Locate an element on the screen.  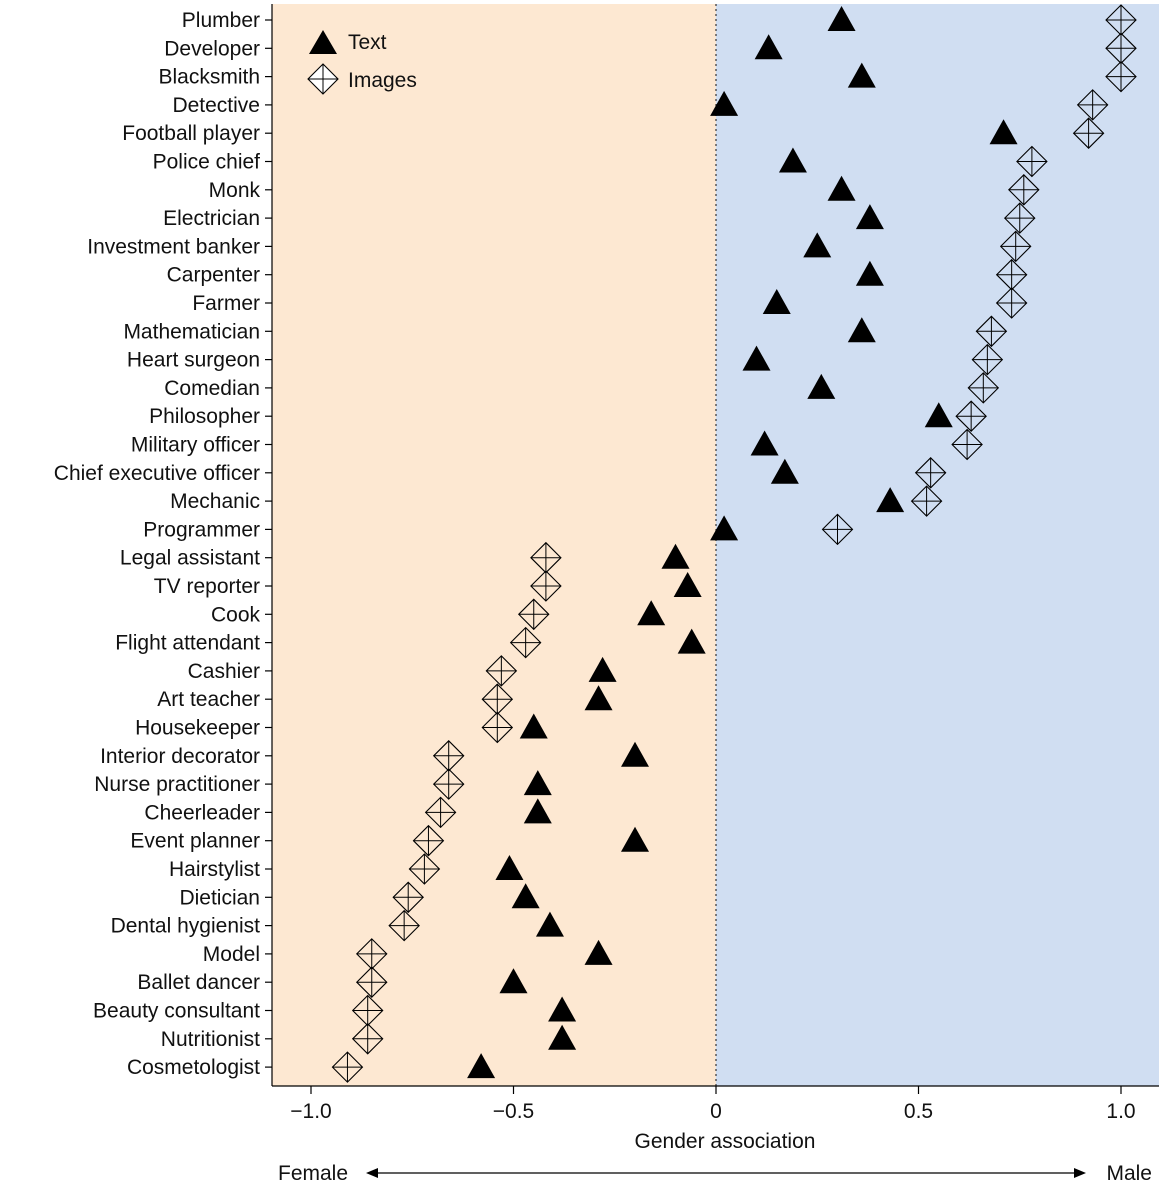
category-label: Electrician is located at coordinates (211, 218).